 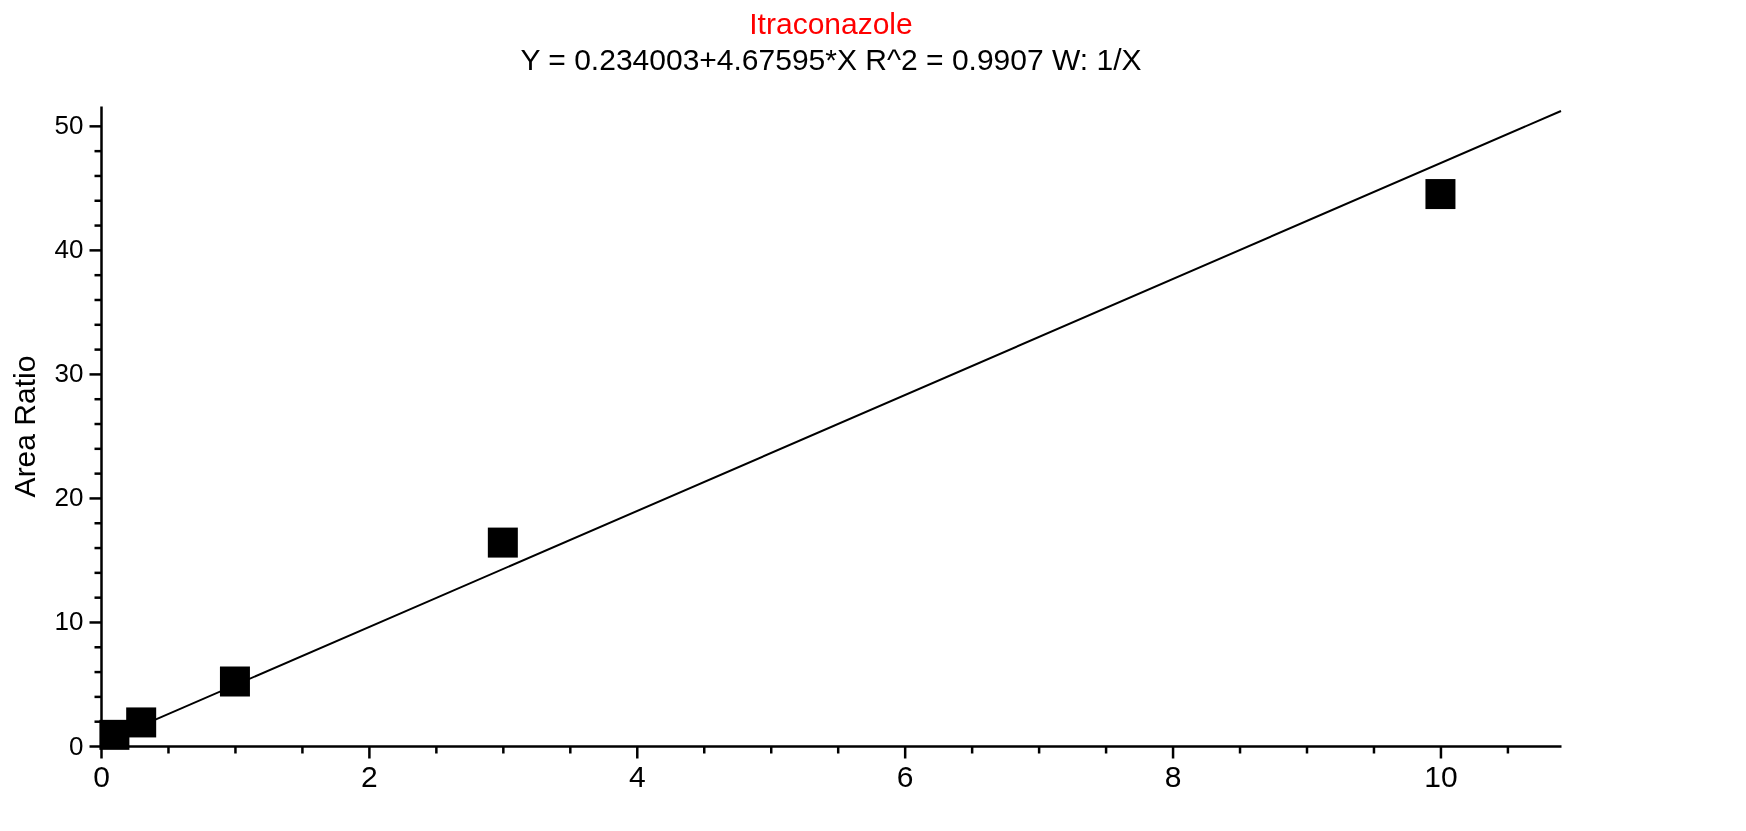 I want to click on chart-title: Itraconazole, so click(x=831, y=23).